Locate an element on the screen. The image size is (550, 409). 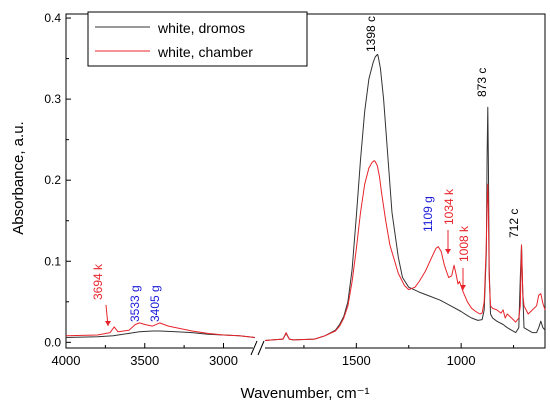
axis-break-marker is located at coordinates (257, 348).